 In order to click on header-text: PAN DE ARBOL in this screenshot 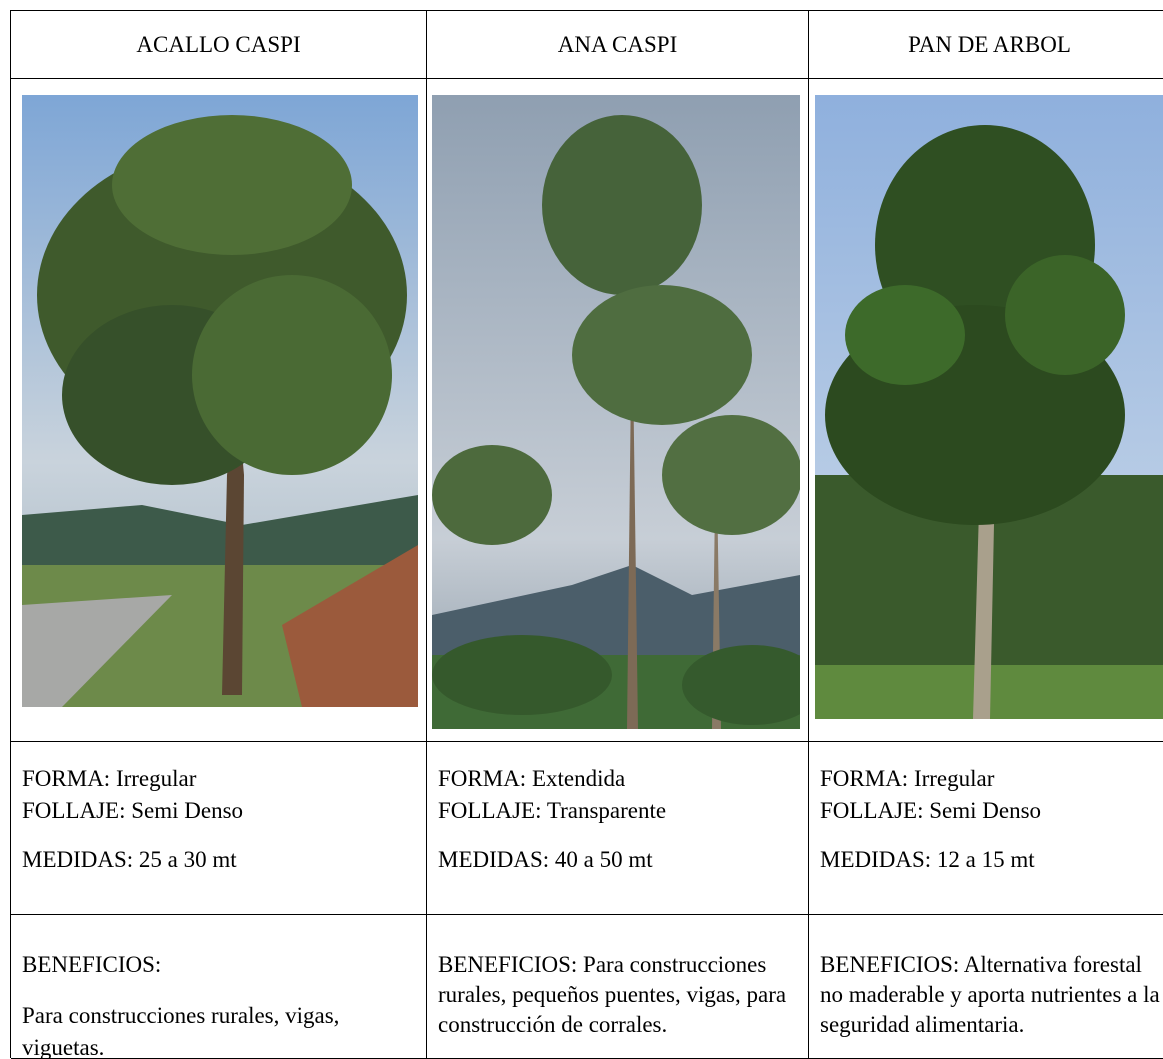, I will do `click(989, 44)`.